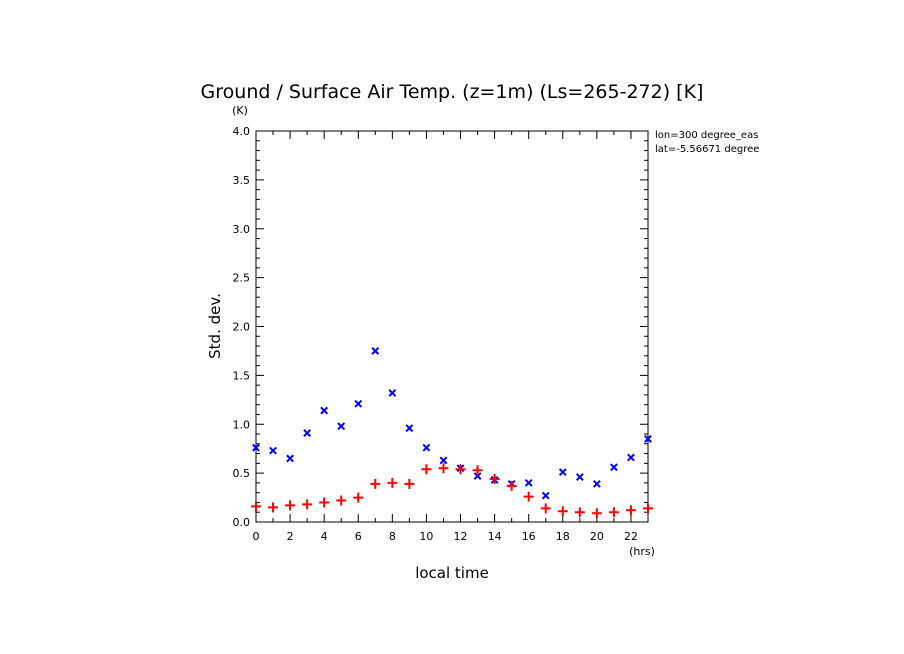  Describe the element at coordinates (461, 536) in the screenshot. I see `x-tick-label: 12` at that location.